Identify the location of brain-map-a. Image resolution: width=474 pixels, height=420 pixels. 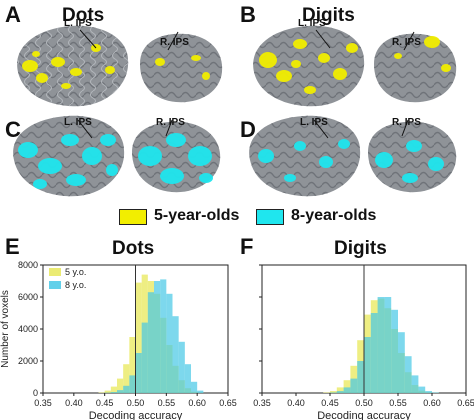
(120, 66).